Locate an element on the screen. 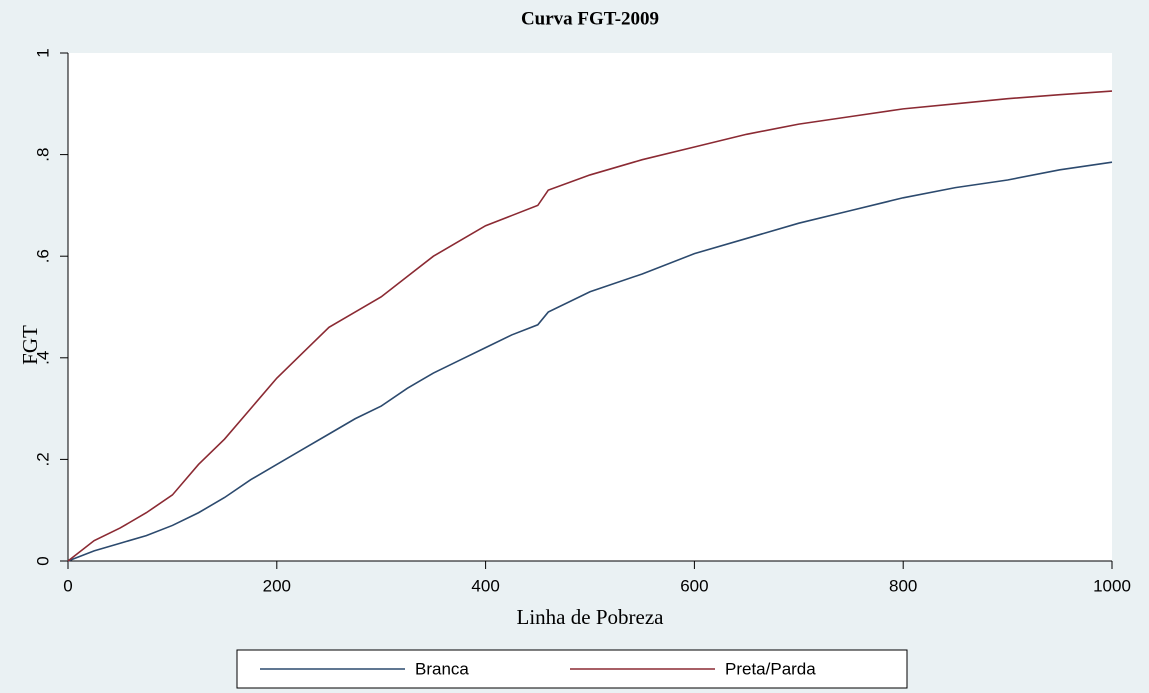 Image resolution: width=1149 pixels, height=693 pixels. y-tick-label: 1 is located at coordinates (42, 52).